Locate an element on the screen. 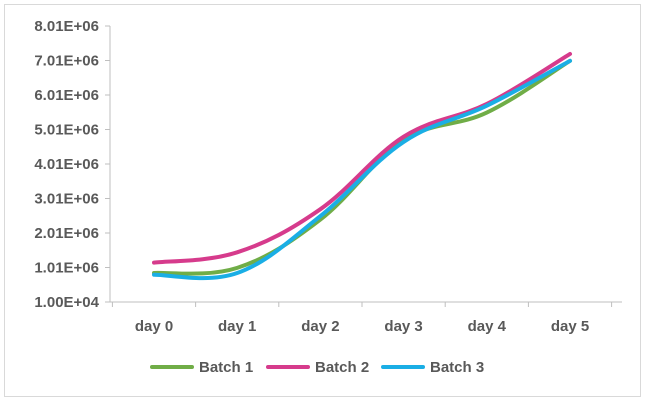 The width and height of the screenshot is (647, 403). y-tick-label: 6.01E+06 is located at coordinates (66, 95).